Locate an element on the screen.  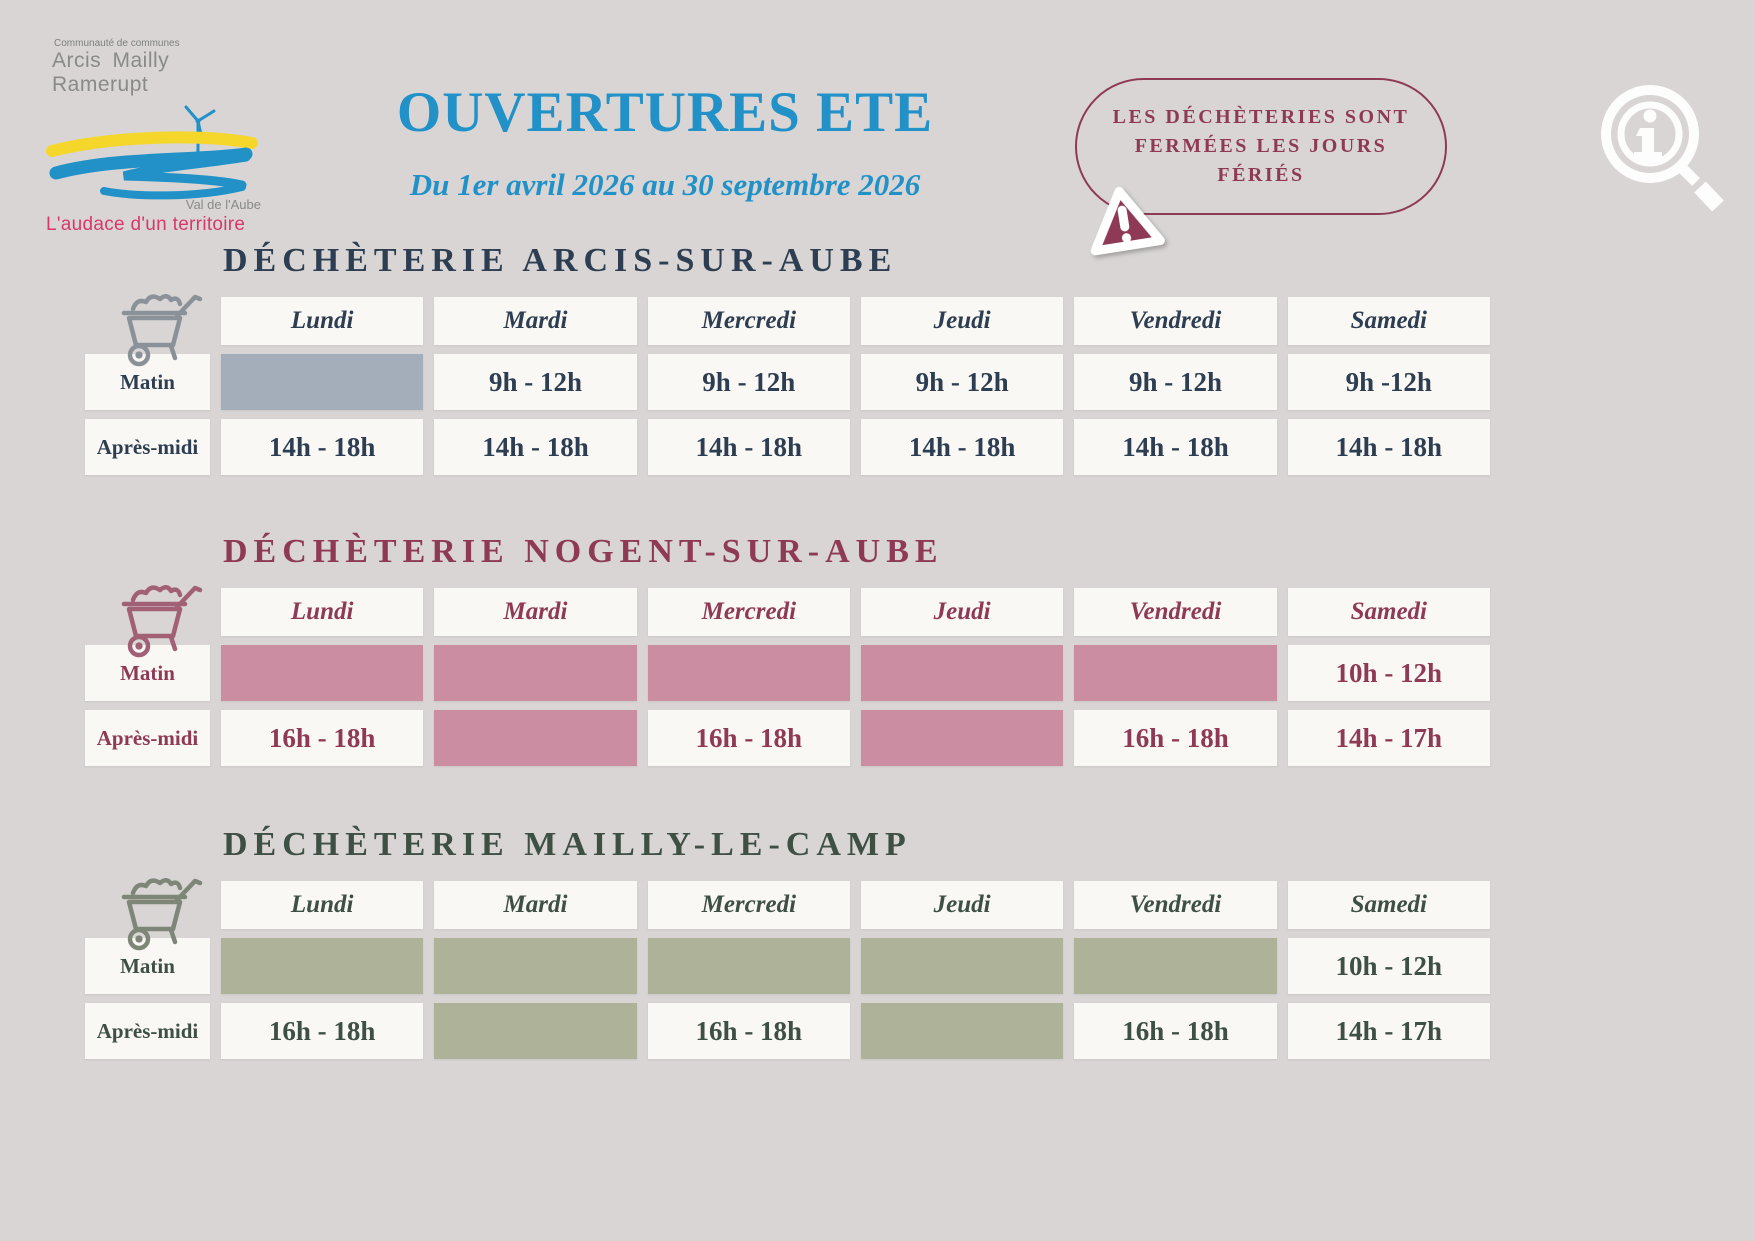
yellow-band is located at coordinates (152, 144).